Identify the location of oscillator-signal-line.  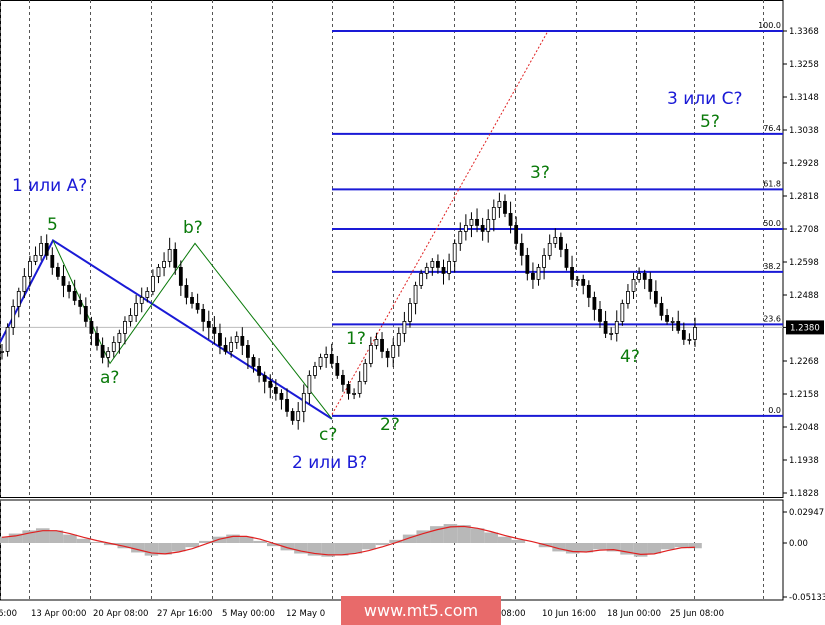
(348, 540).